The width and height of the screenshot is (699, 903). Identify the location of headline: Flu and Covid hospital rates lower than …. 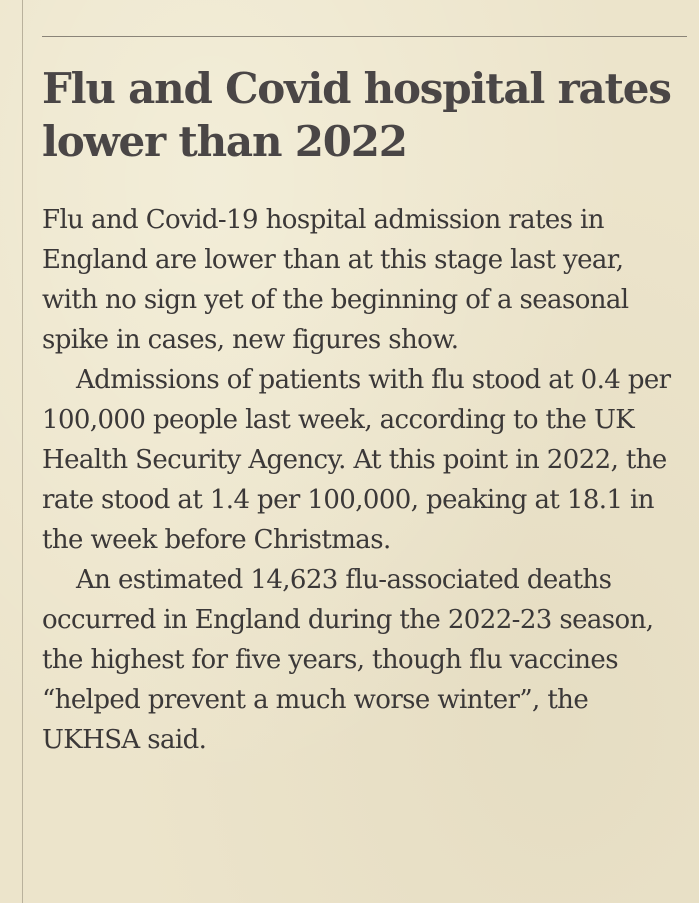
(357, 115).